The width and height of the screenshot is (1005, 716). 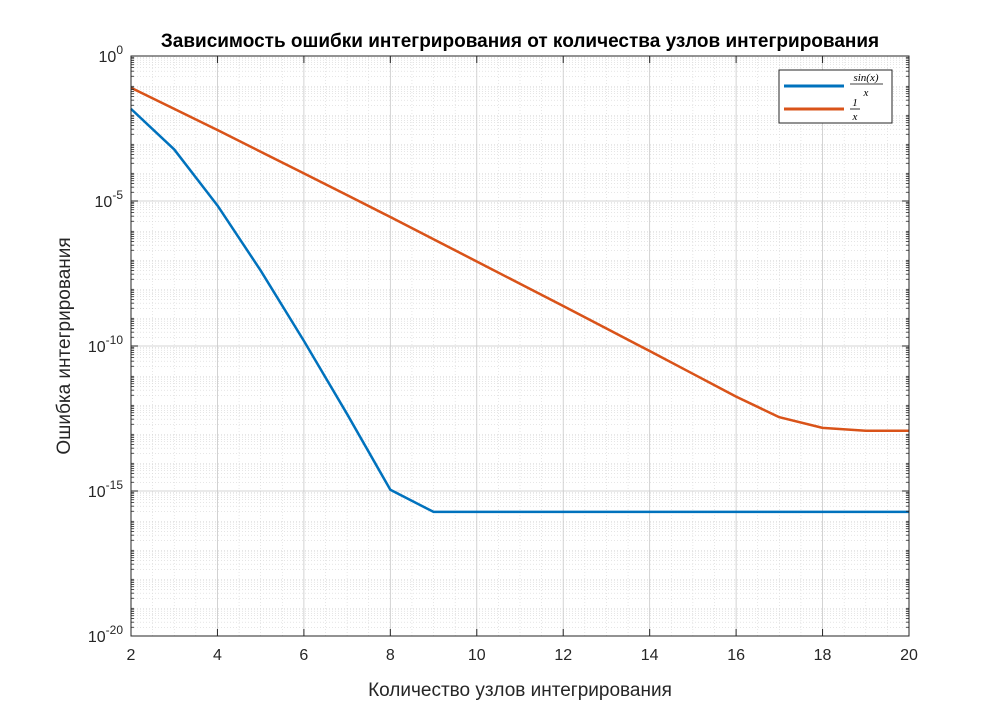 I want to click on x-tick-labels: 2 4 6 8 10 12 14 16 18 20, so click(x=522, y=655).